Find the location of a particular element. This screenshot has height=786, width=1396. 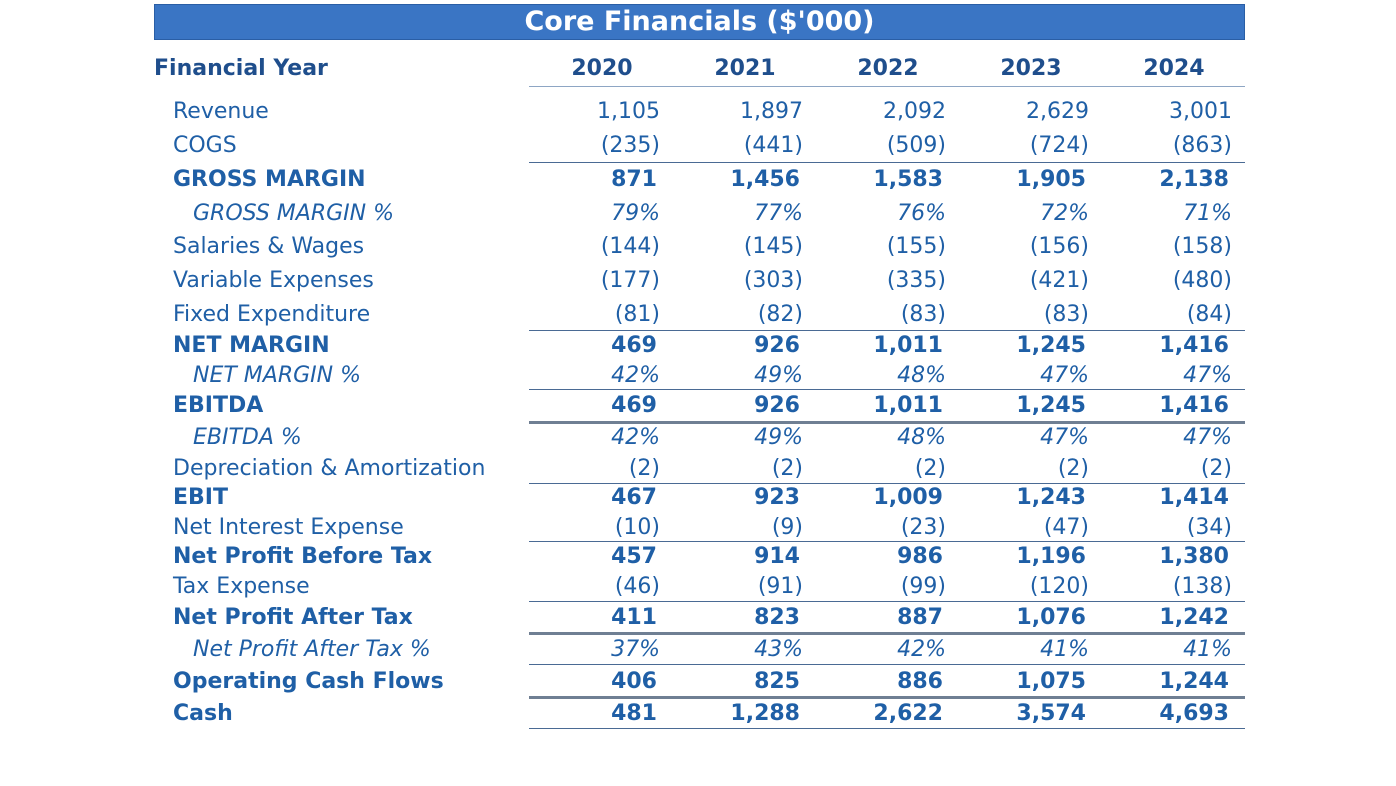

cell-2023: (2) is located at coordinates (1073, 468).